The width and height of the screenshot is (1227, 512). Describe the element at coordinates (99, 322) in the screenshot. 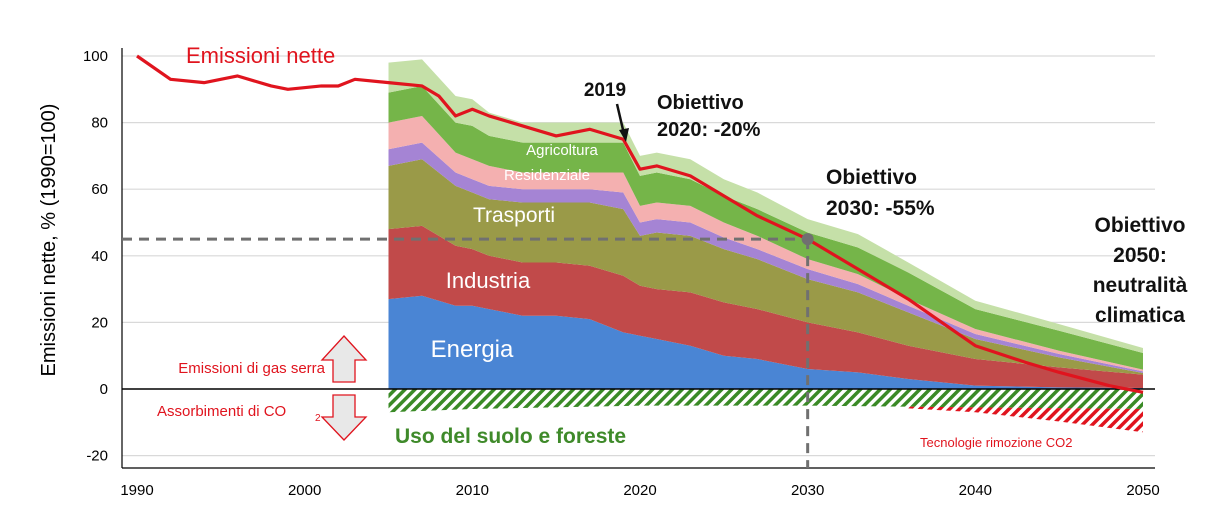

I see `y-tick-label: 20` at that location.